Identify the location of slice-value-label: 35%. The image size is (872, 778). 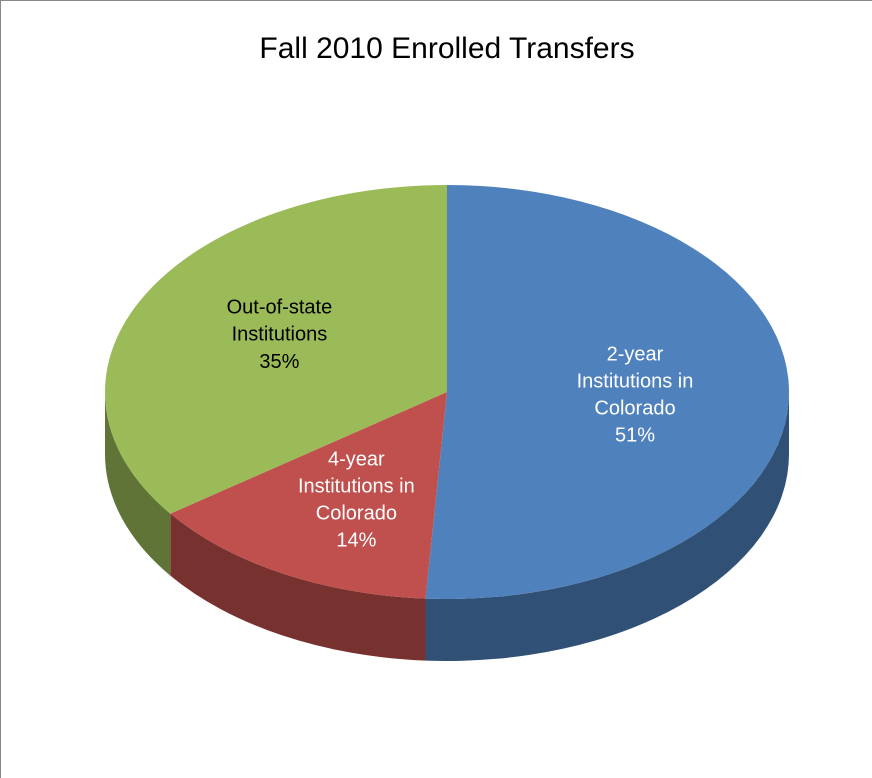
(279, 362).